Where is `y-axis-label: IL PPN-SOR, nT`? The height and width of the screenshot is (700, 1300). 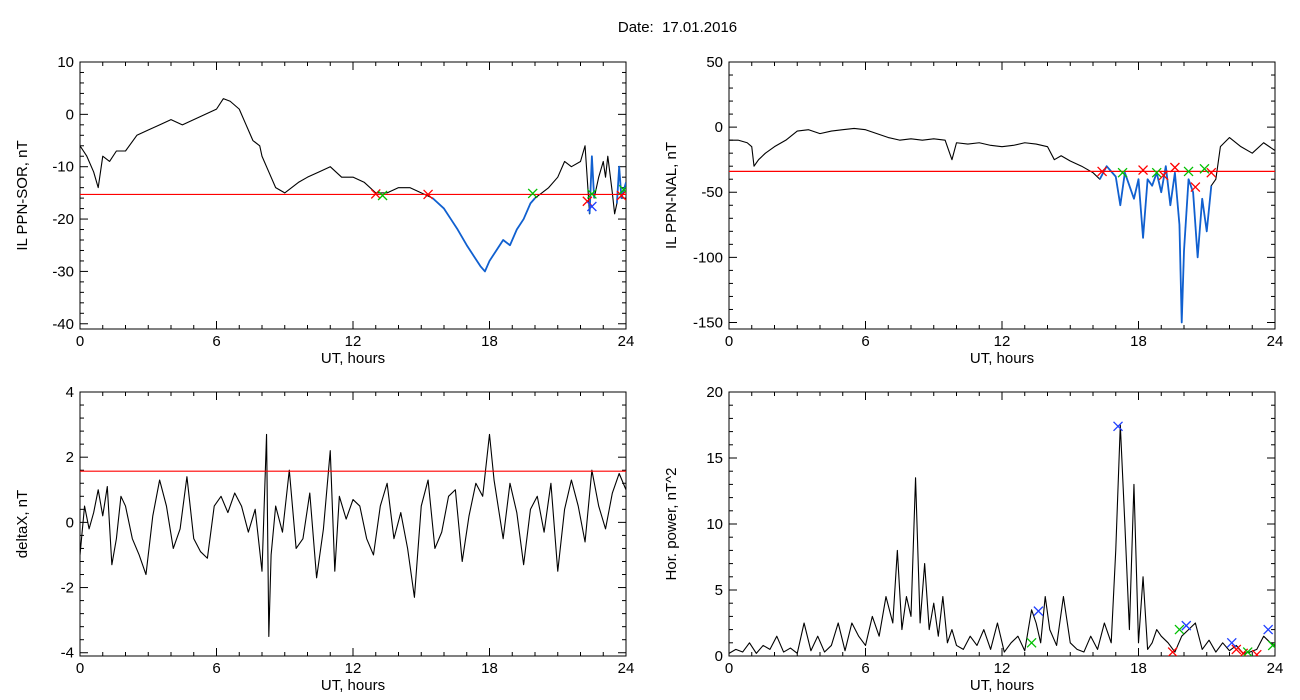
y-axis-label: IL PPN-SOR, nT is located at coordinates (22, 195).